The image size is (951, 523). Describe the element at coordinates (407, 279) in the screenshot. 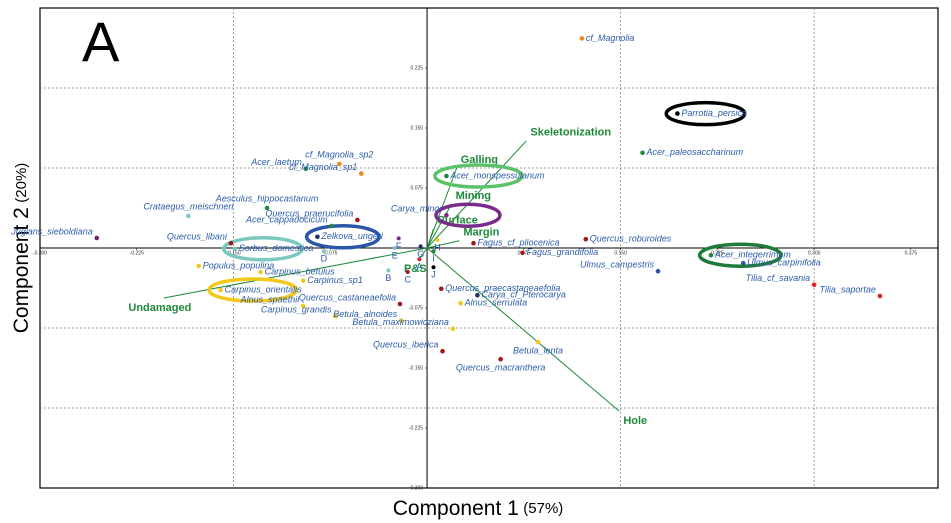

I see `group-label: C` at that location.